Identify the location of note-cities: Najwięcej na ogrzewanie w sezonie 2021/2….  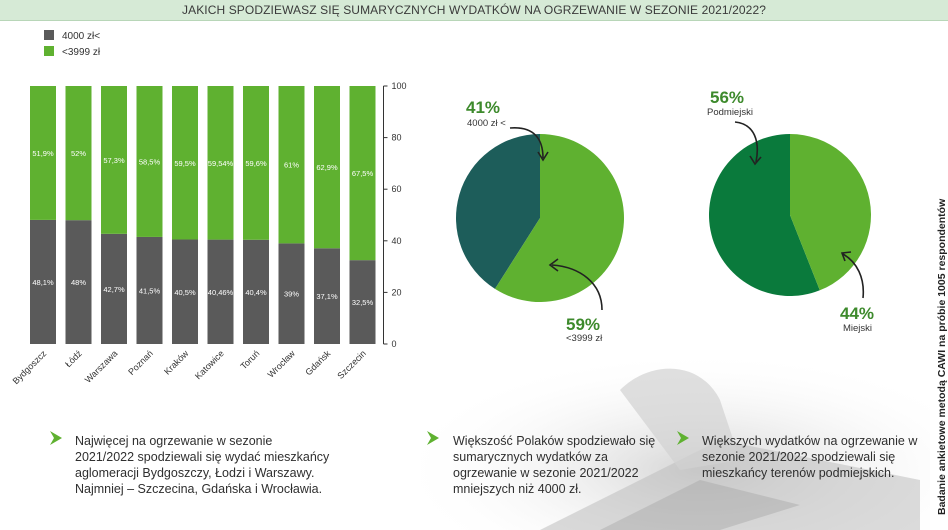
(202, 465).